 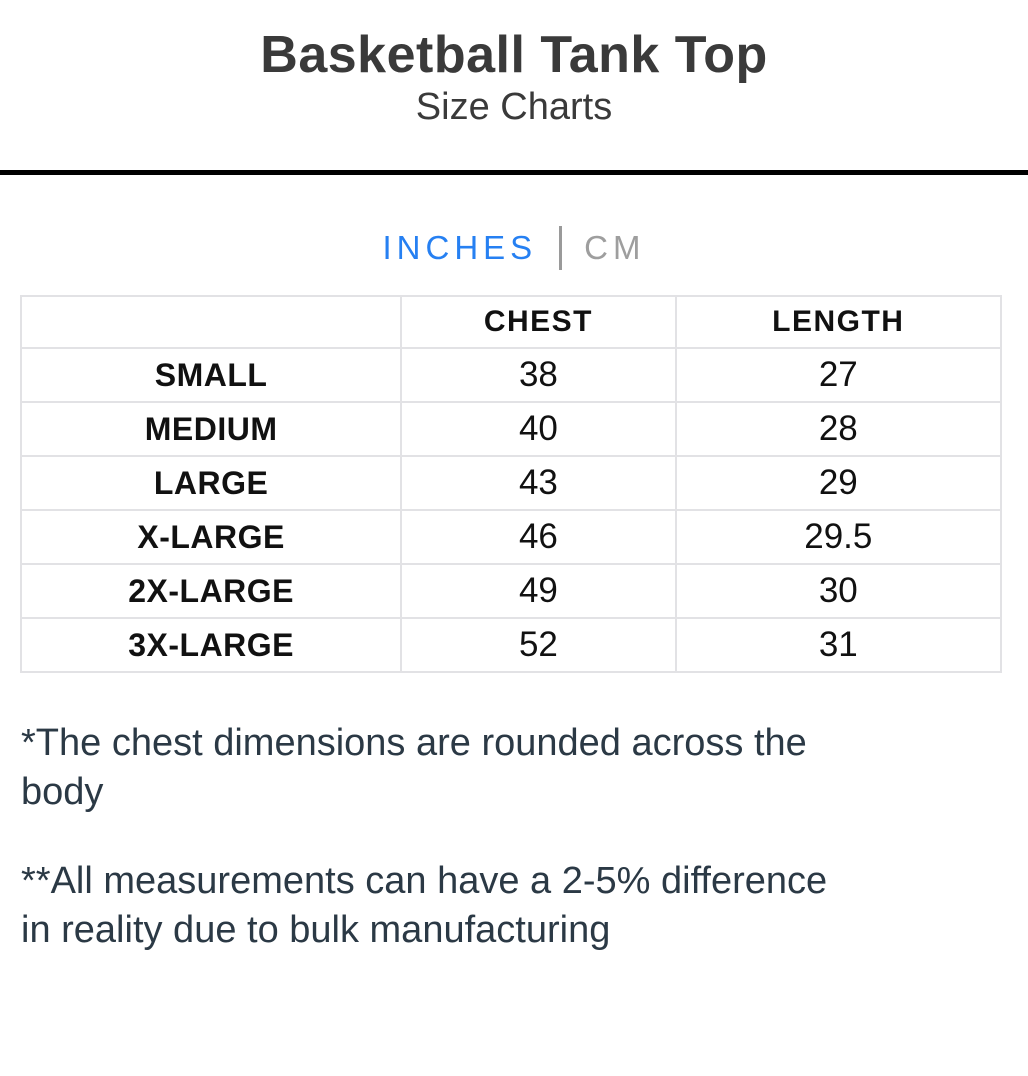 I want to click on tab-separator, so click(x=561, y=248).